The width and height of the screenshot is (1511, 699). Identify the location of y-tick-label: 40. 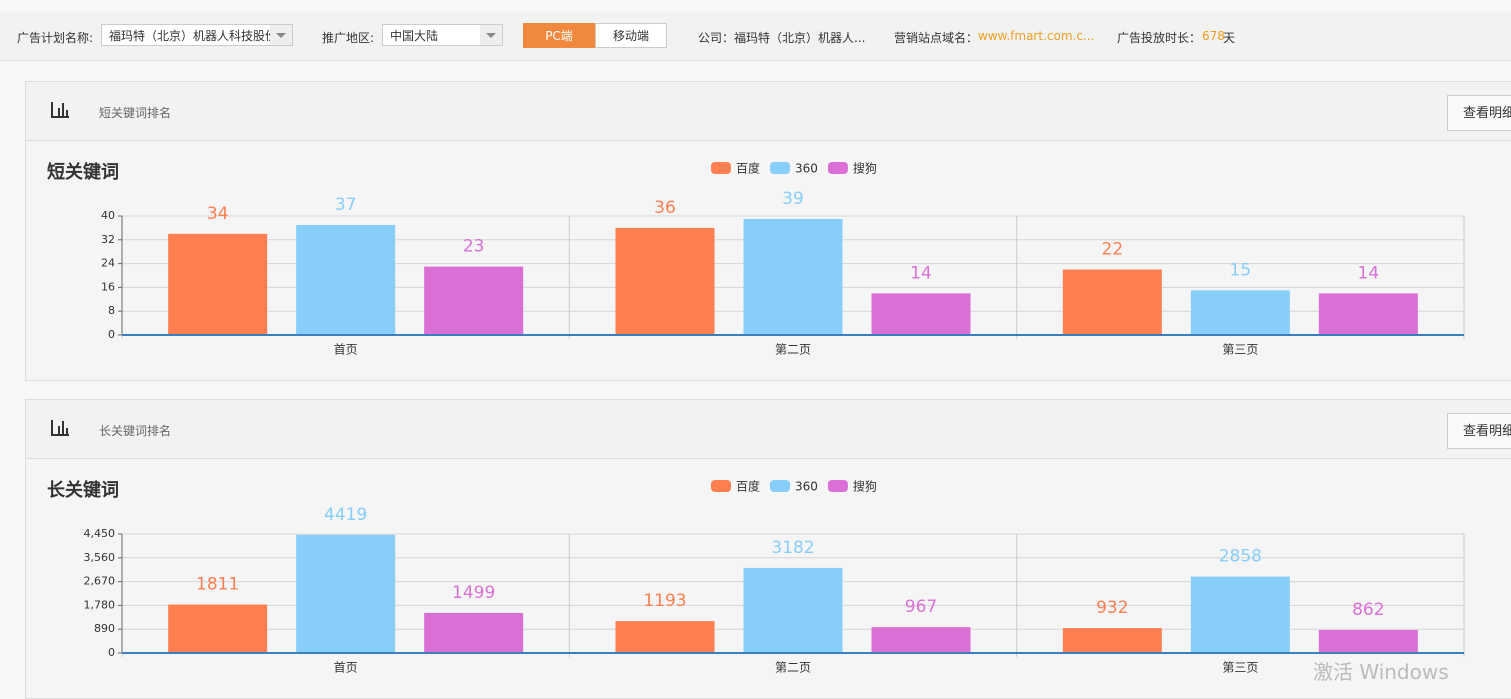
(108, 215).